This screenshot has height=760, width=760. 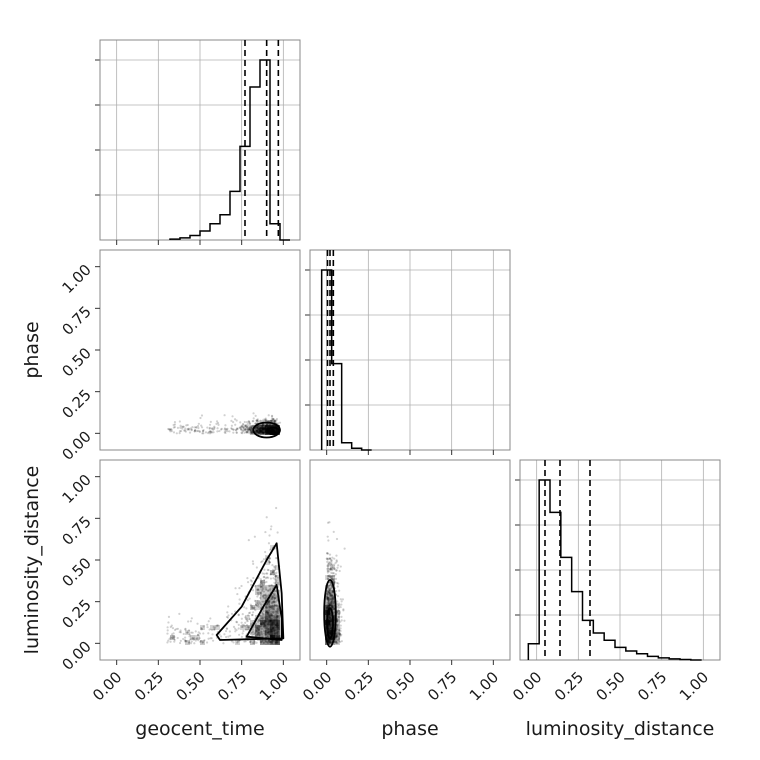 I want to click on hist-panel-luminosity_distance, so click(x=618, y=560).